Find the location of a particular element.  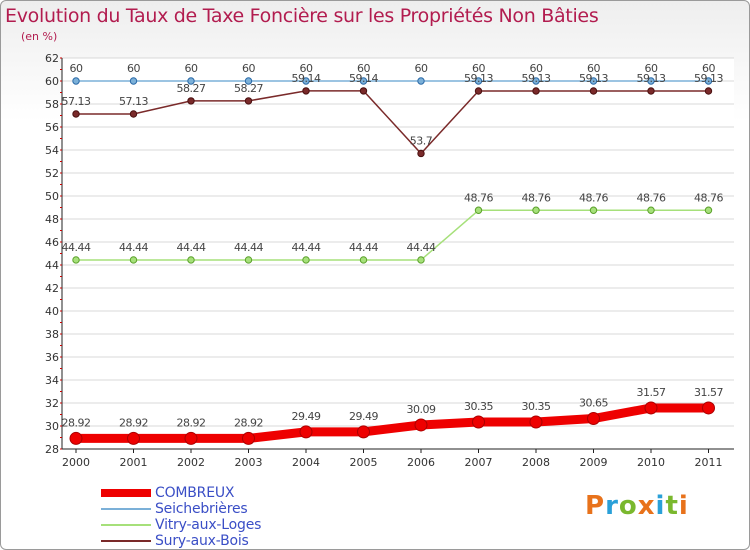

y-tick-label: 28 is located at coordinates (52, 449).